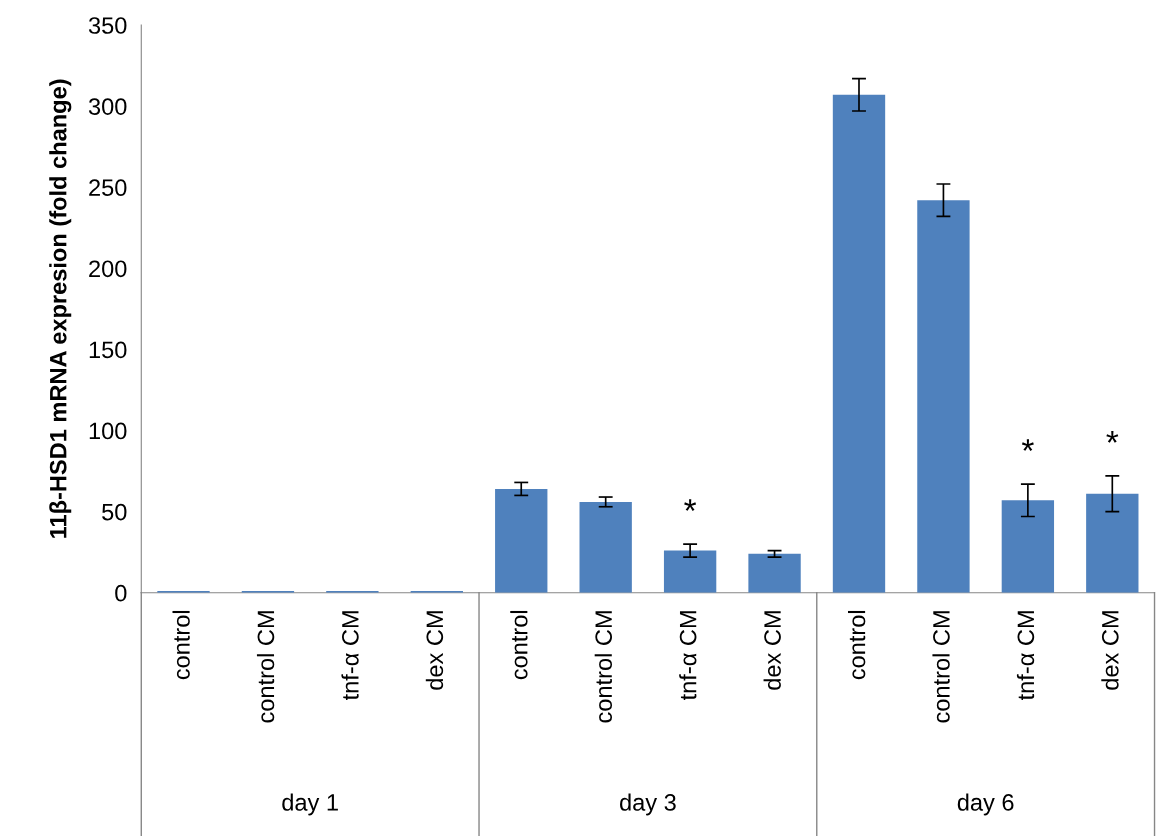  Describe the element at coordinates (60, 308) in the screenshot. I see `y-axis-title: 11β-HSD1 mRNA expresion (fold change)` at that location.